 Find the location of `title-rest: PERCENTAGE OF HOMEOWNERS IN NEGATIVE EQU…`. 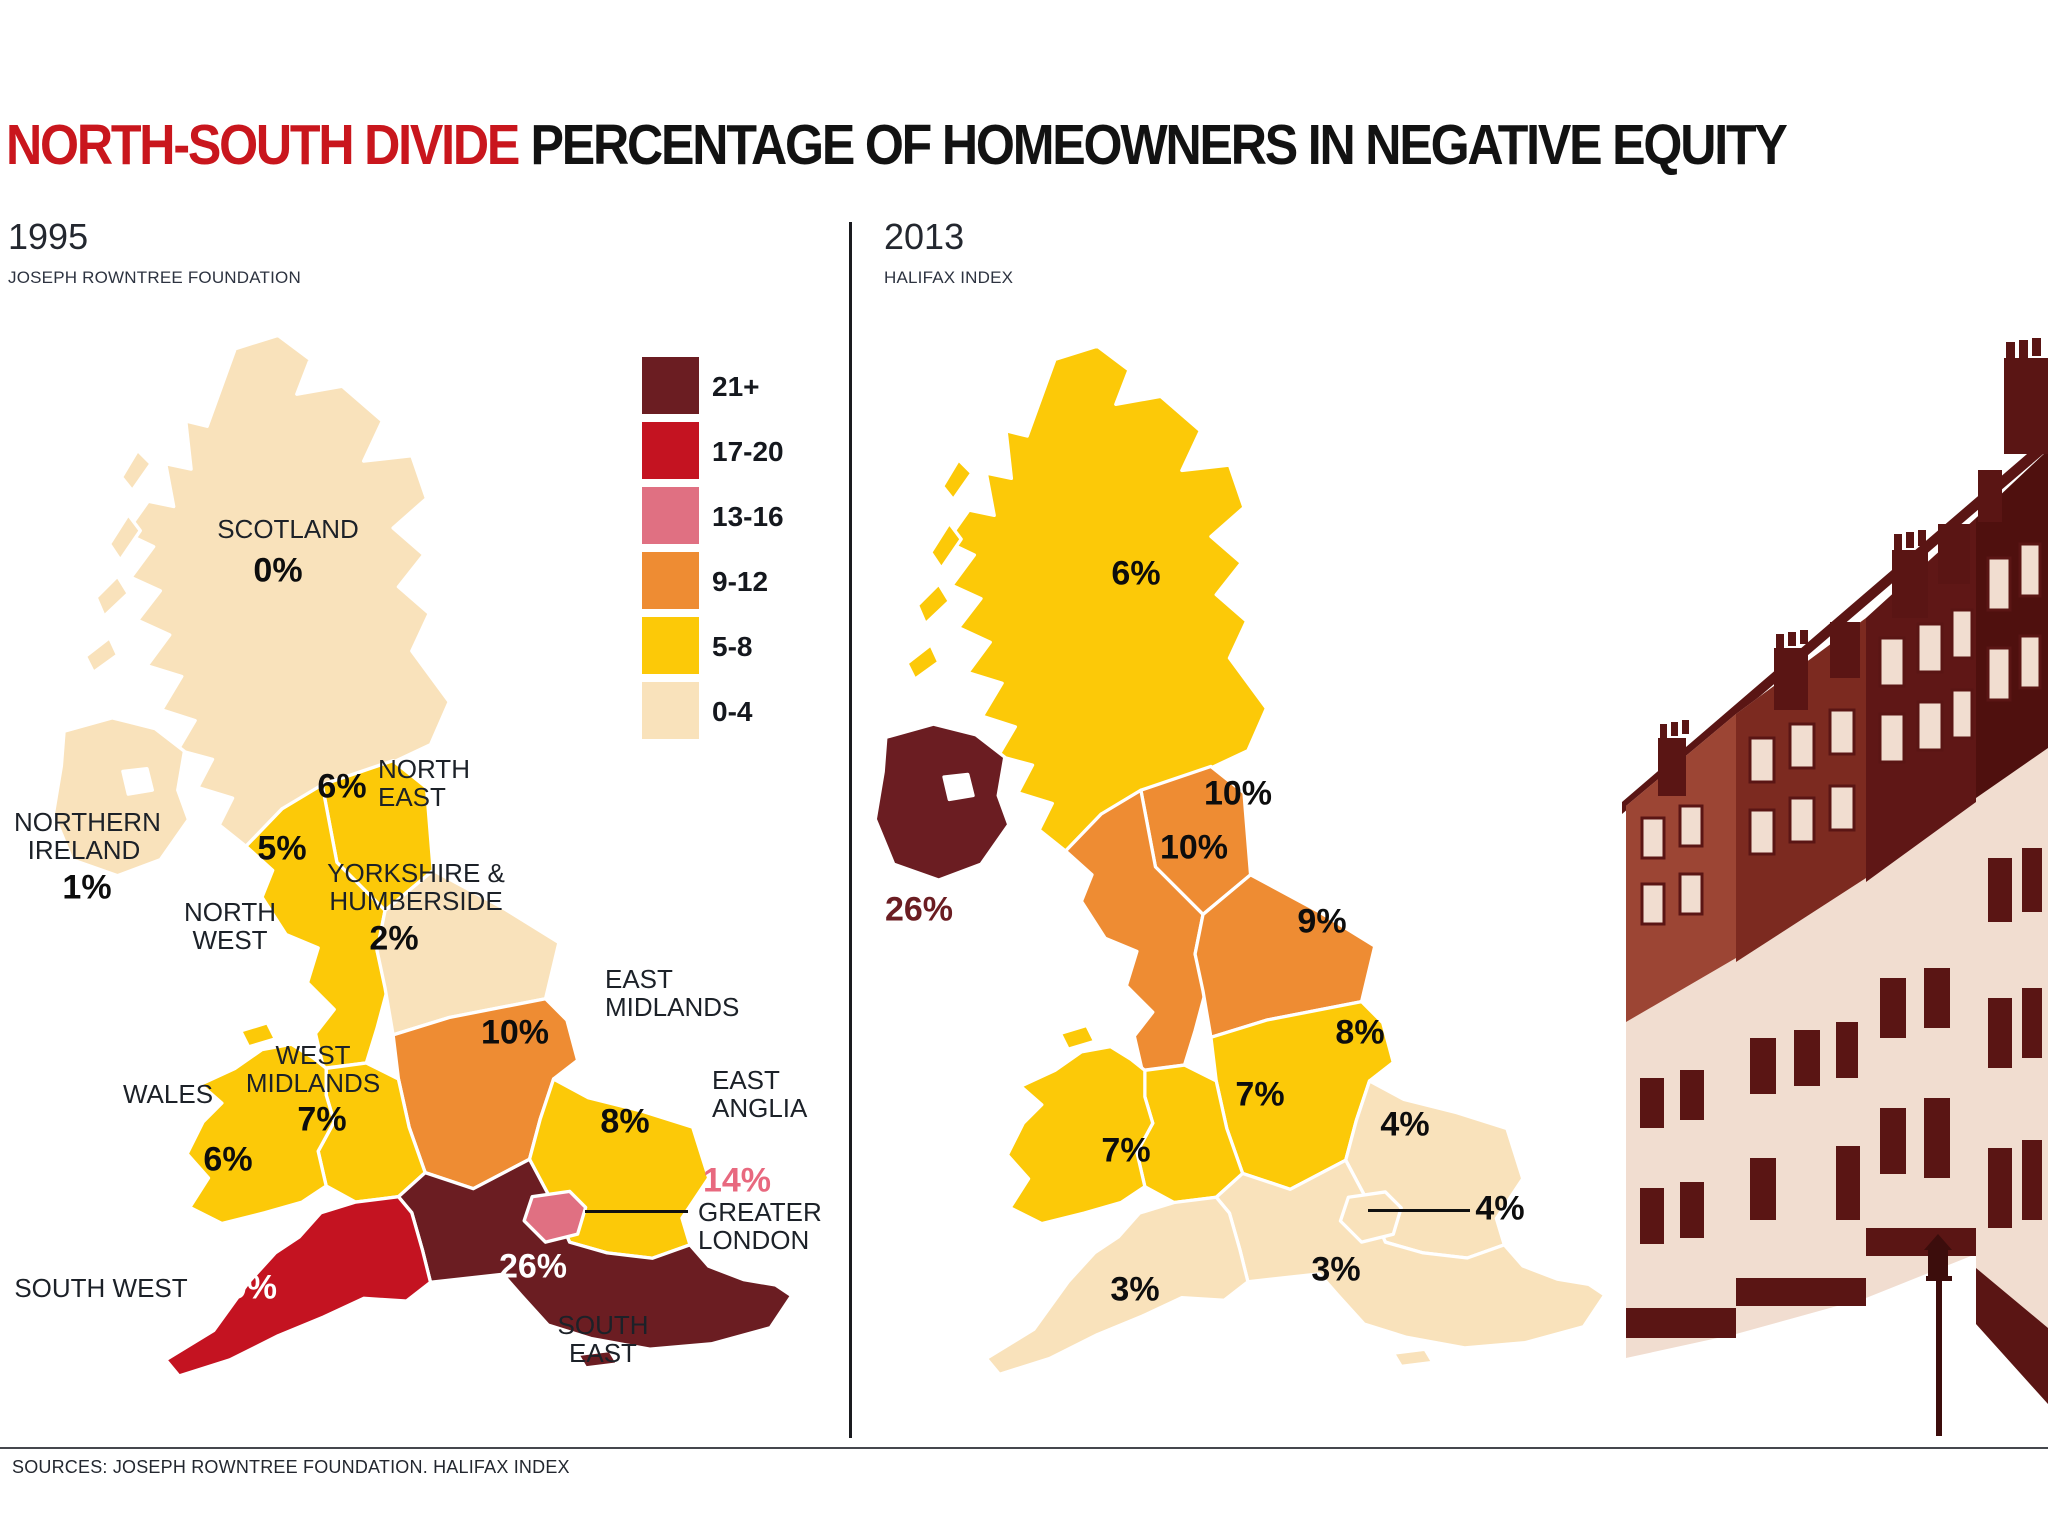

title-rest: PERCENTAGE OF HOMEOWNERS IN NEGATIVE EQU… is located at coordinates (1158, 145).